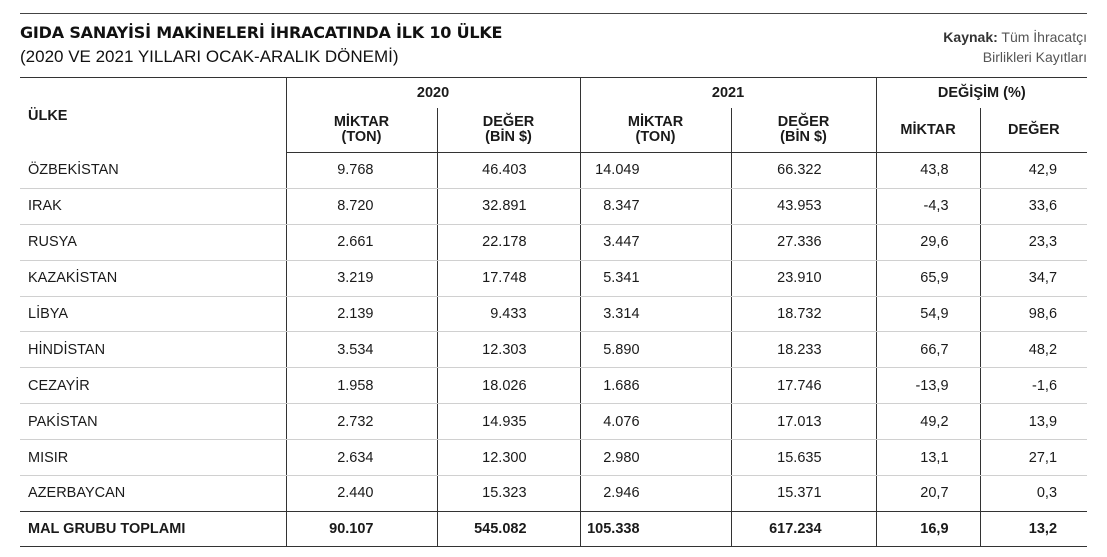 The image size is (1107, 557). Describe the element at coordinates (153, 206) in the screenshot. I see `country-name: IRAK` at that location.